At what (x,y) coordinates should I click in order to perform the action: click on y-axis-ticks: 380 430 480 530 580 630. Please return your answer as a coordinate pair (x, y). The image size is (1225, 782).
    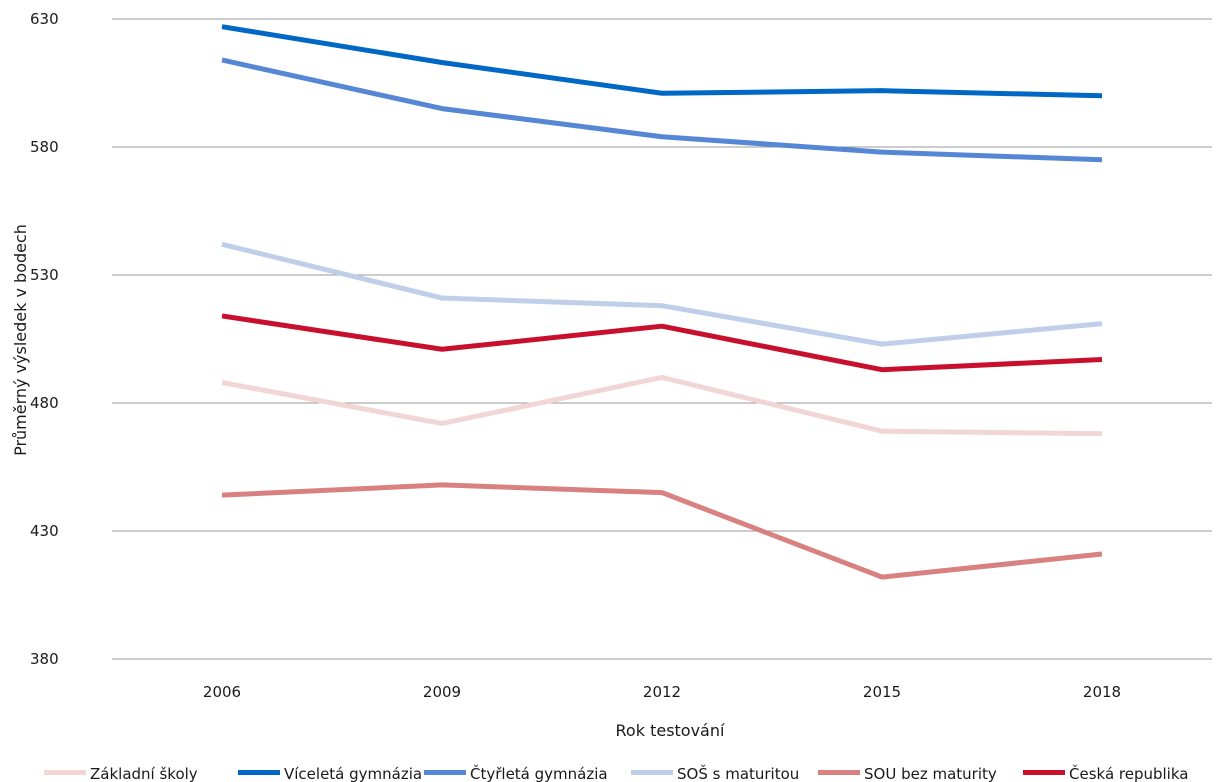
    Looking at the image, I should click on (44, 339).